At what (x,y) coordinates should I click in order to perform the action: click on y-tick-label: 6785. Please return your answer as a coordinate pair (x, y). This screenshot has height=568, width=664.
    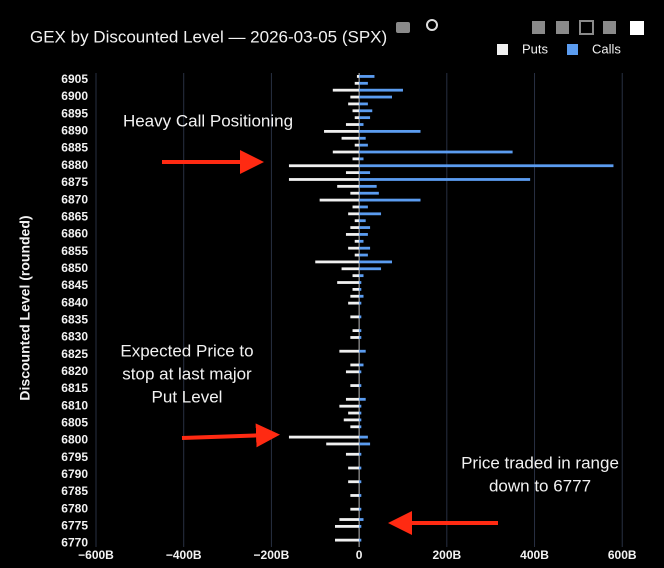
    Looking at the image, I should click on (74, 491).